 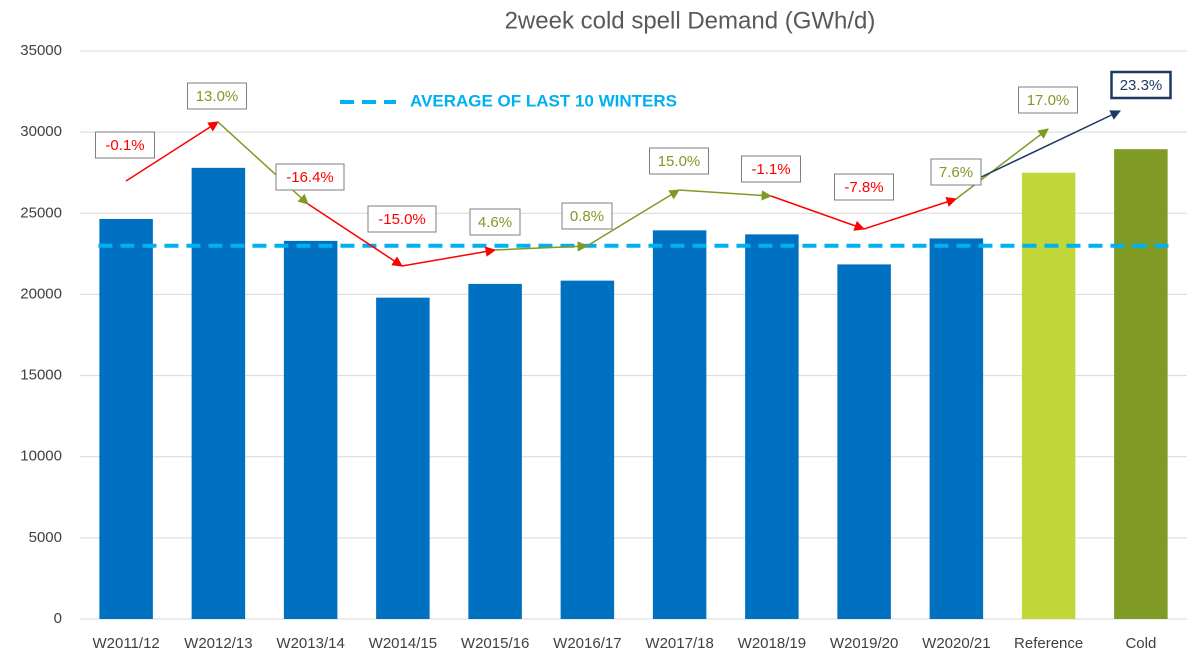 What do you see at coordinates (1048, 643) in the screenshot?
I see `x-tick-label: Reference` at bounding box center [1048, 643].